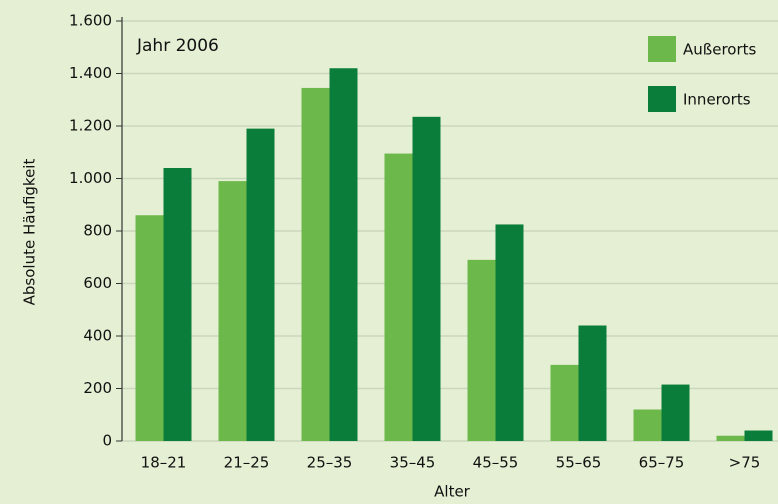 The height and width of the screenshot is (504, 778). I want to click on y-tick-label: 1.200, so click(90, 126).